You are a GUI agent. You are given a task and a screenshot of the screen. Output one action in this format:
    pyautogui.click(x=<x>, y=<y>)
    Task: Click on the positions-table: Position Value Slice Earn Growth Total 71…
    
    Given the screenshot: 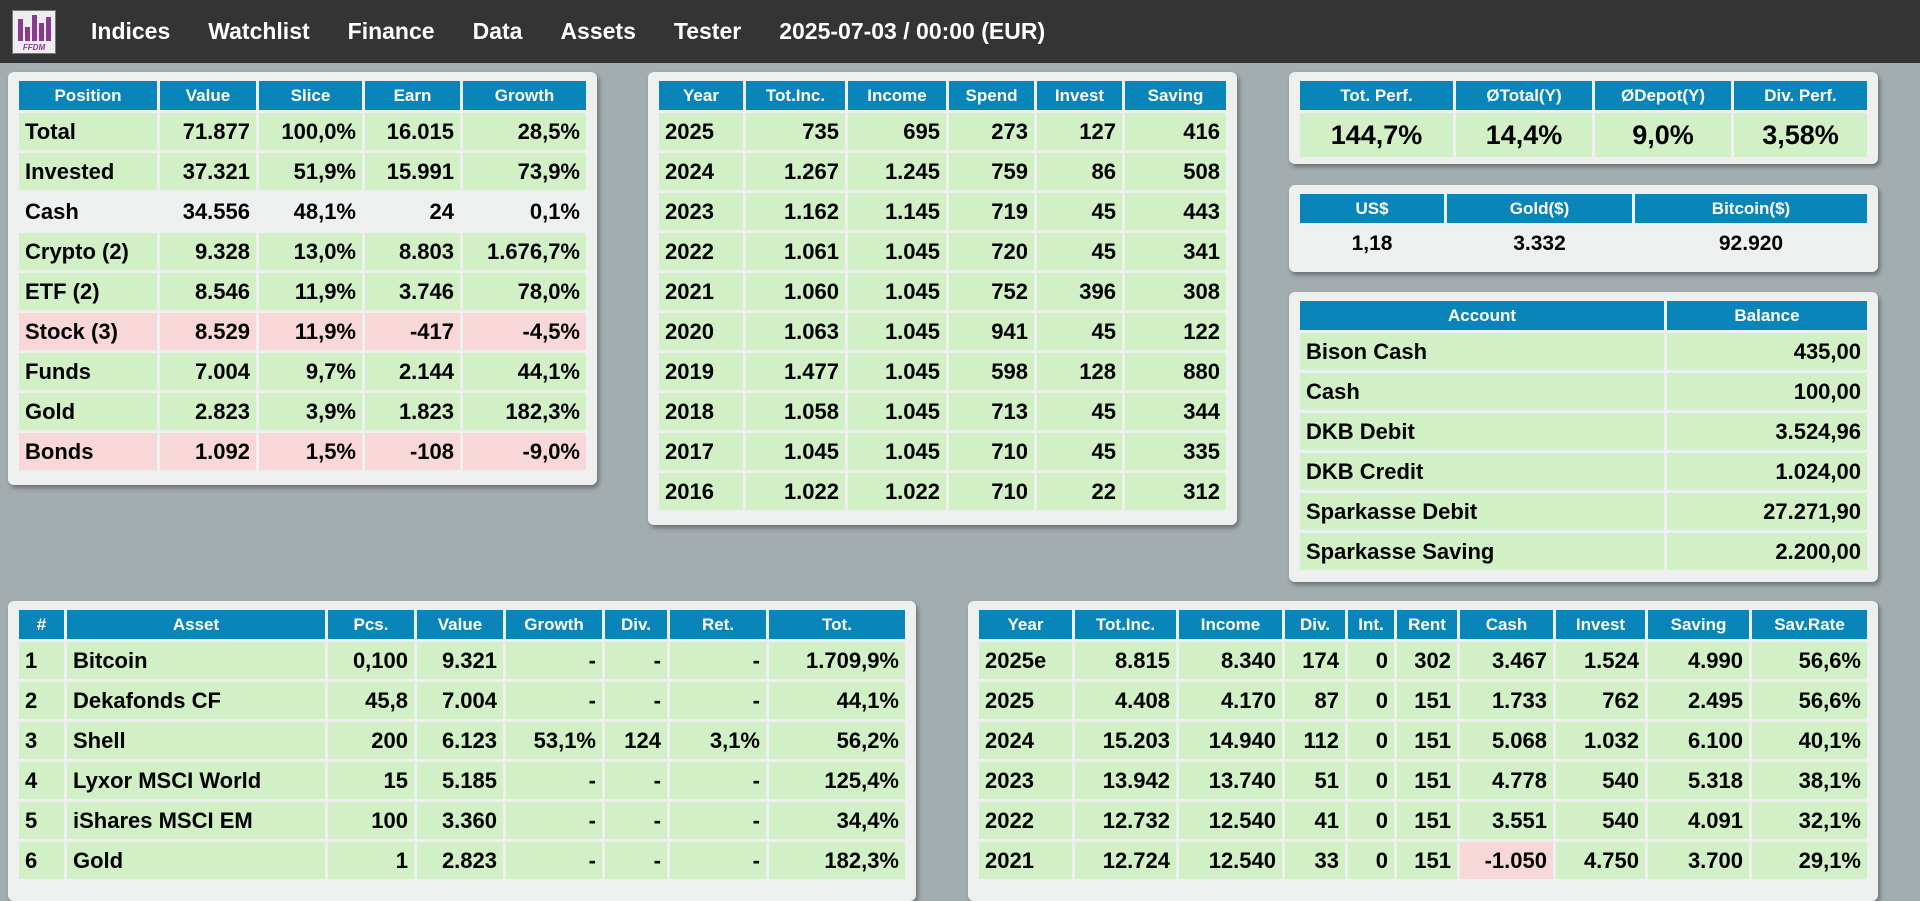 What is the action you would take?
    pyautogui.click(x=302, y=275)
    